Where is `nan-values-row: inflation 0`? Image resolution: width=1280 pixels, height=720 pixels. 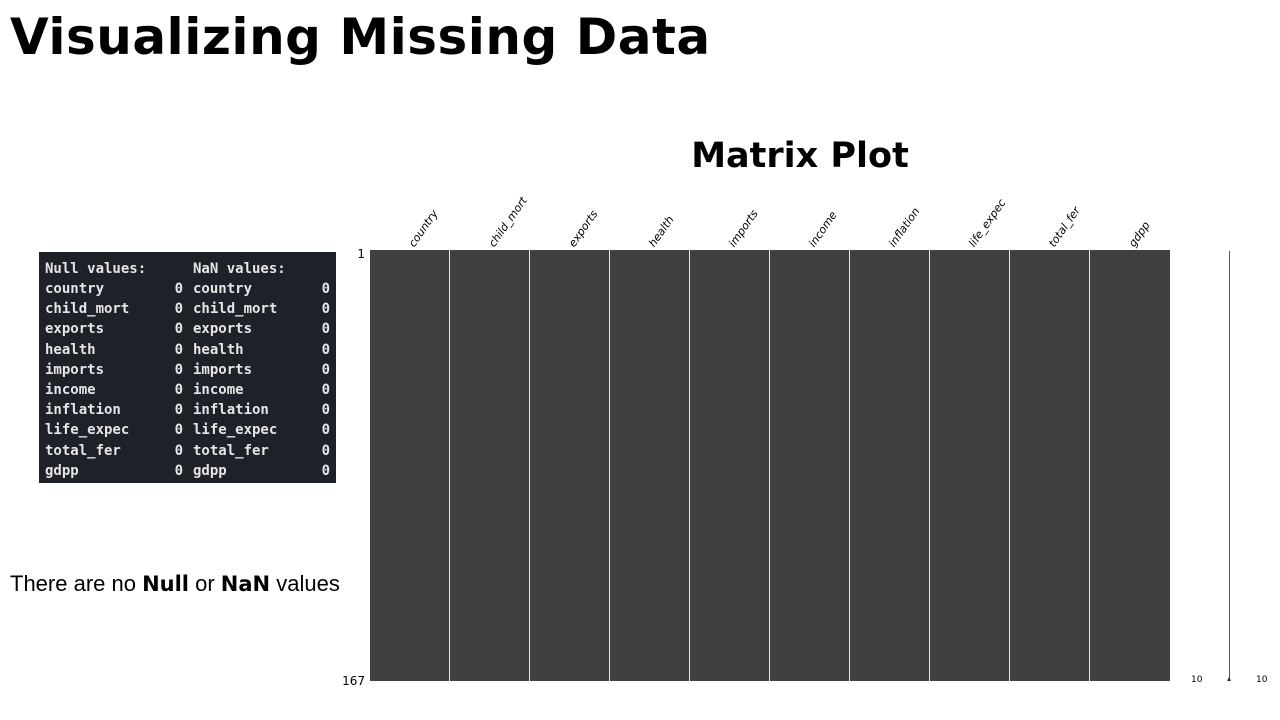 nan-values-row: inflation 0 is located at coordinates (261, 410).